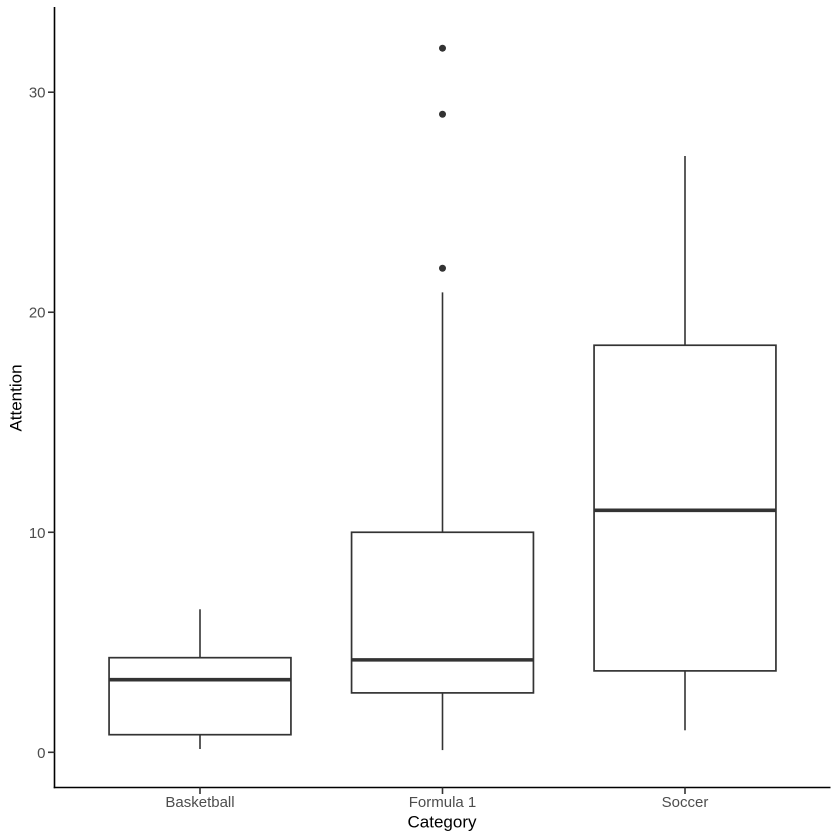  Describe the element at coordinates (685, 802) in the screenshot. I see `x-axis-tick-label: Soccer` at that location.